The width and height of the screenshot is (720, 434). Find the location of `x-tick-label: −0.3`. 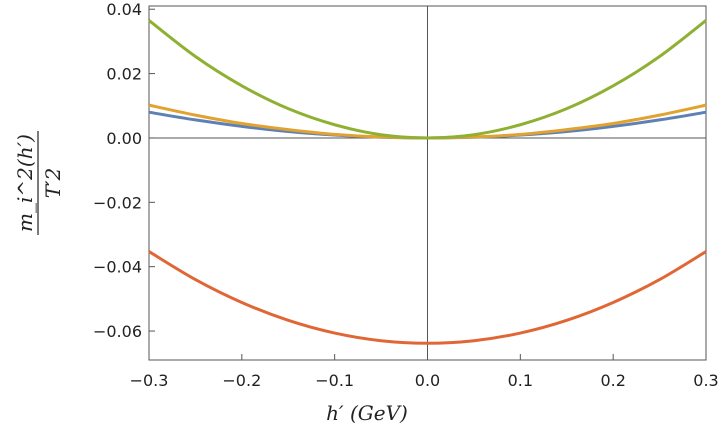

x-tick-label: −0.3 is located at coordinates (149, 380).